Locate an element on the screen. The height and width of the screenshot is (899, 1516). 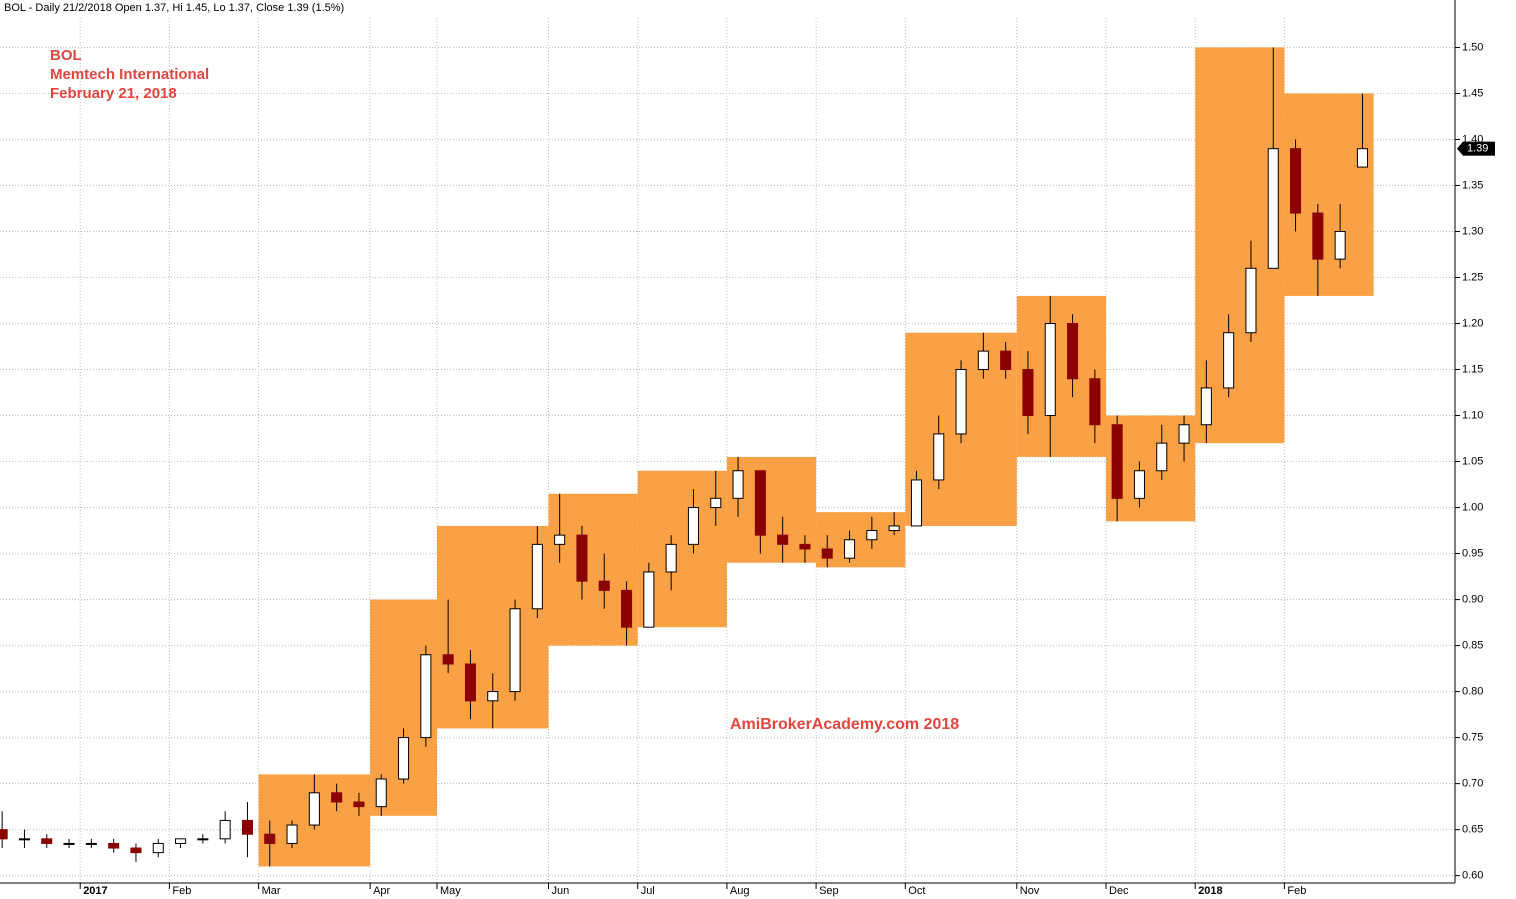
y-tick-label: 1.30 is located at coordinates (1472, 231).